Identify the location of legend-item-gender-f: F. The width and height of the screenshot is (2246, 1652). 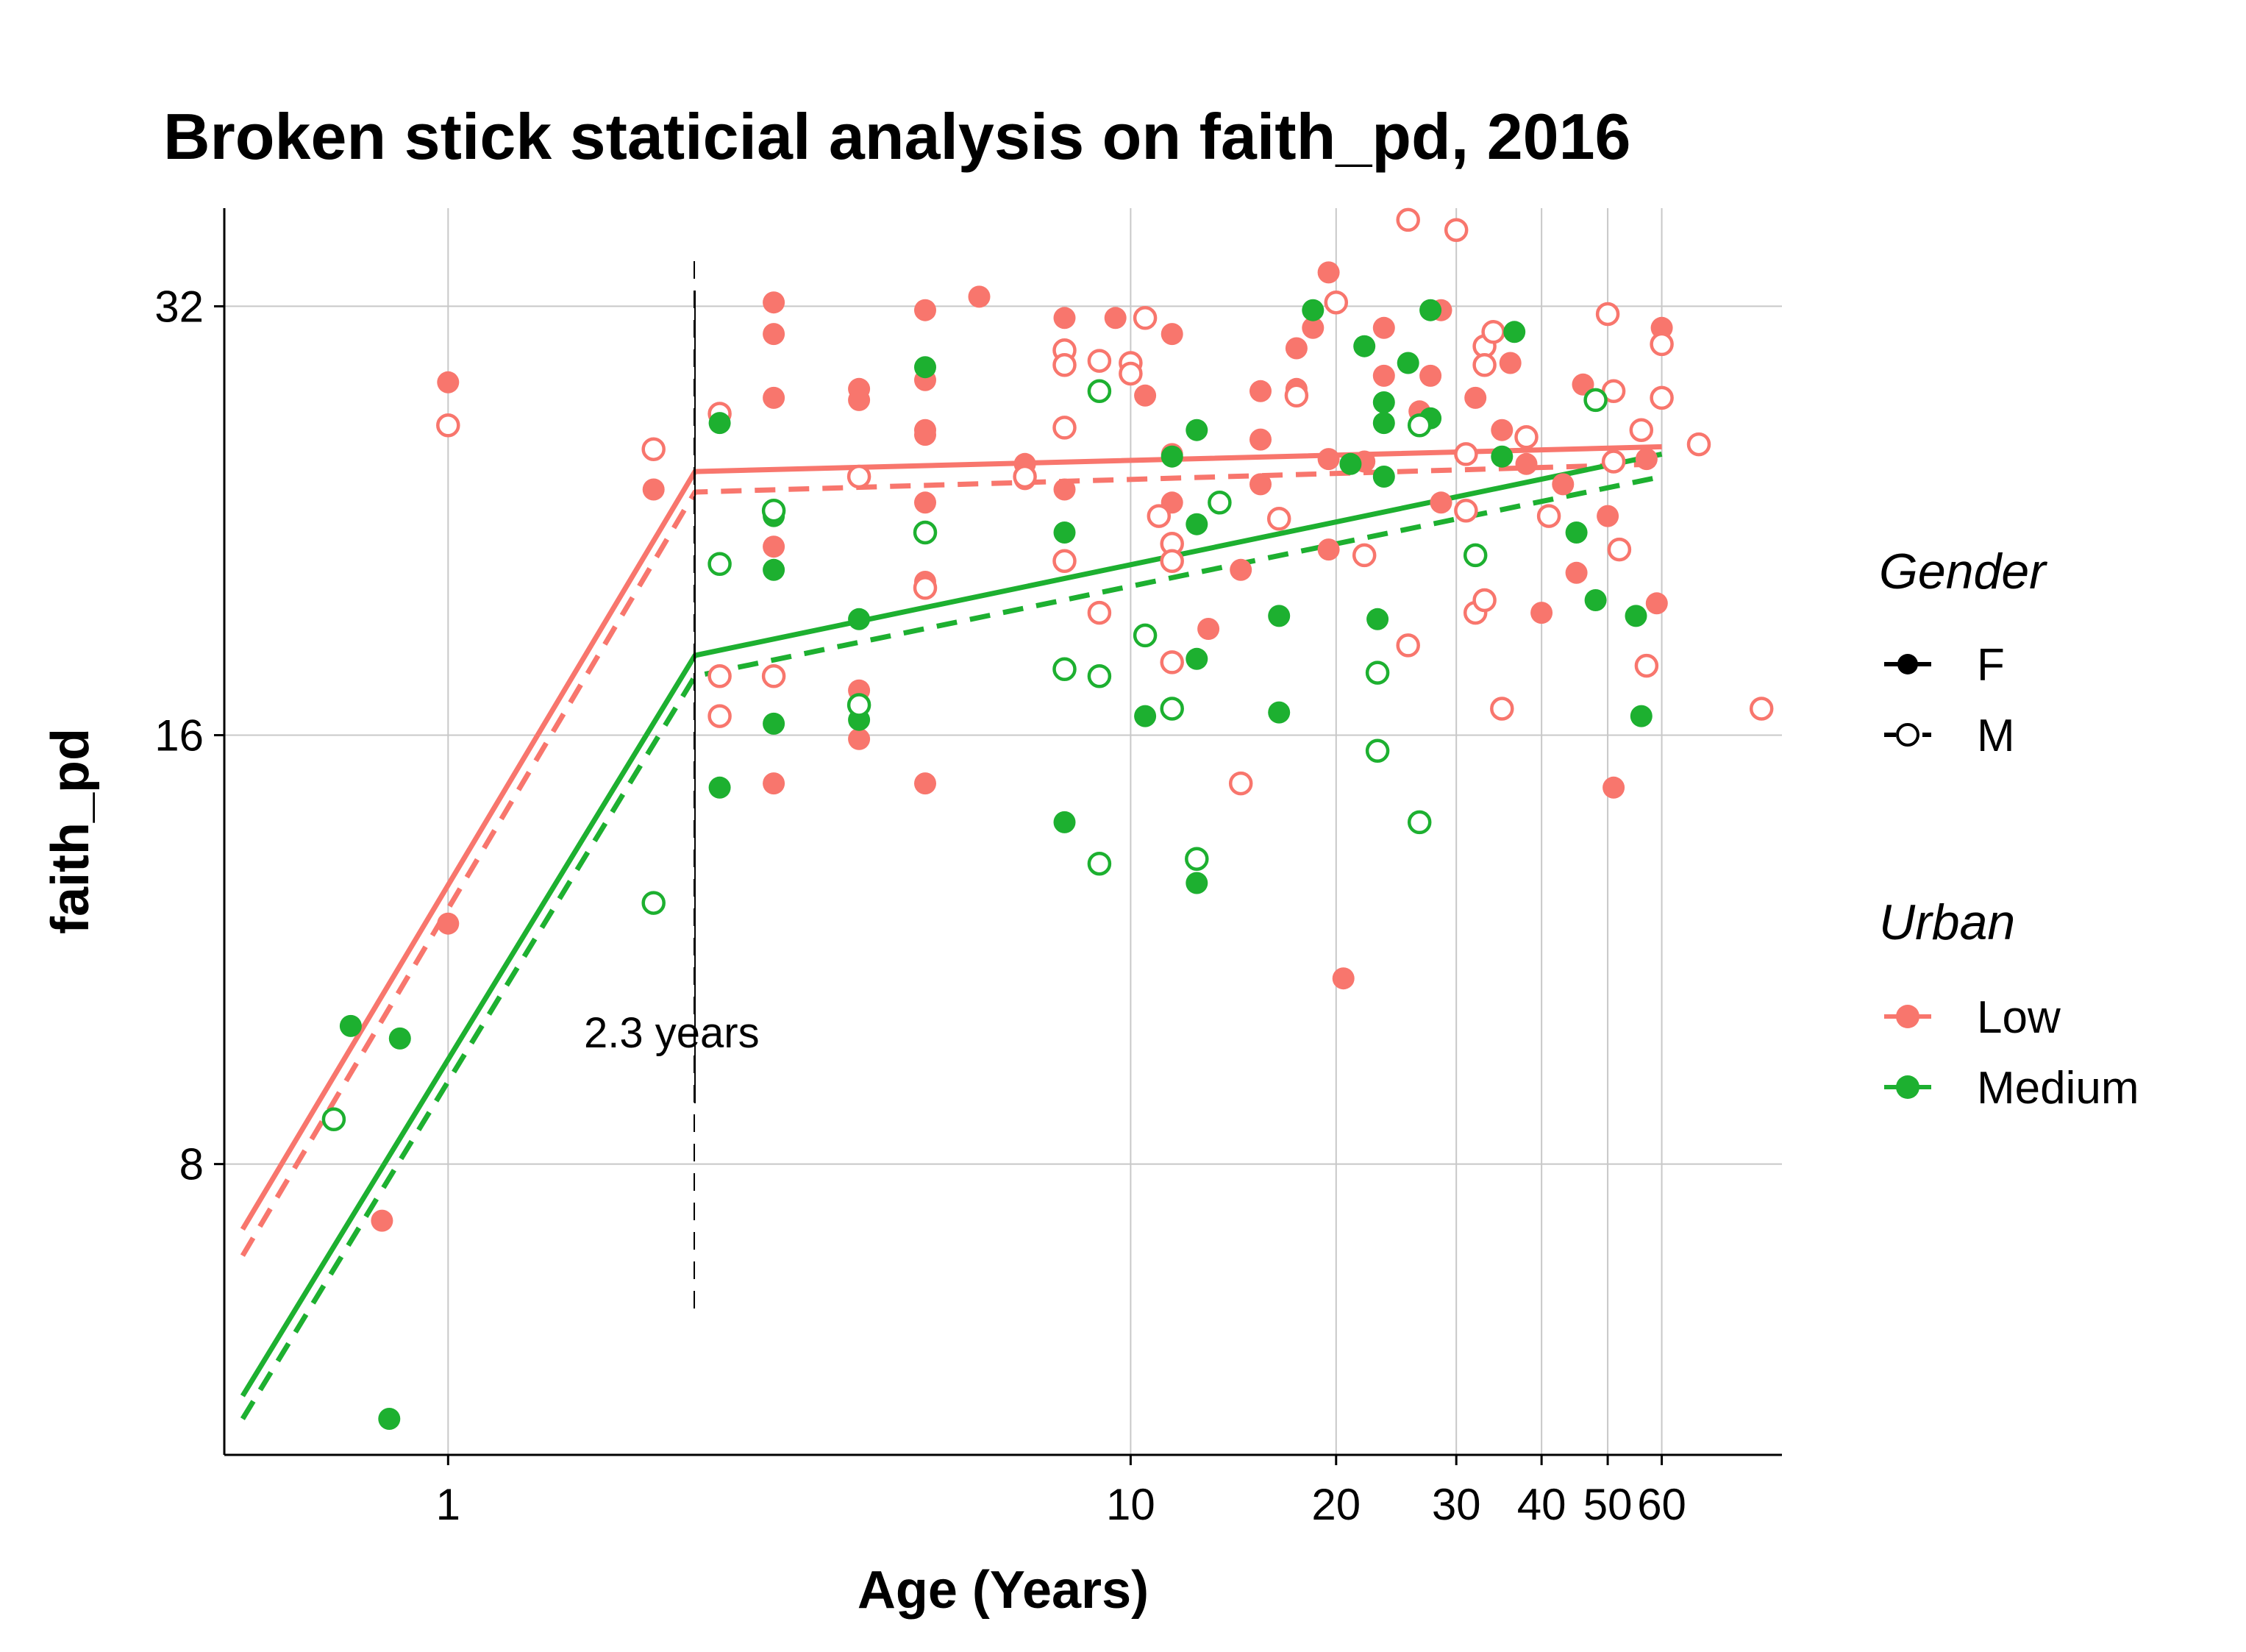
(1944, 666).